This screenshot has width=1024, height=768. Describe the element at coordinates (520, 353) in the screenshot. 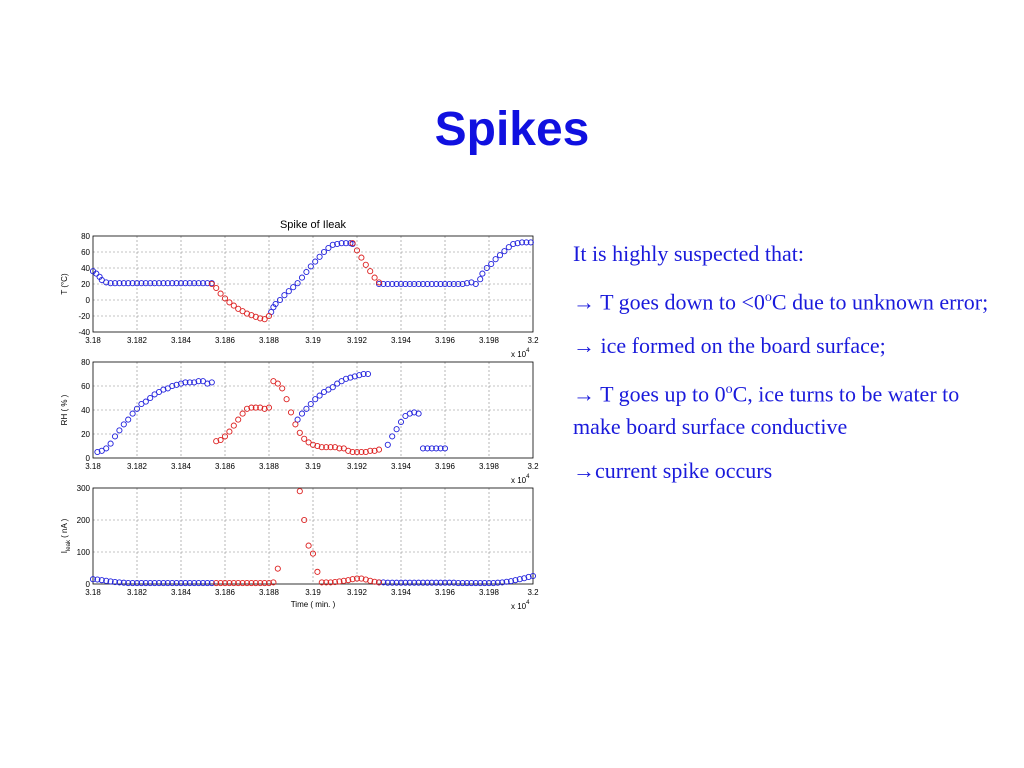

I see `x-exponent-label: x 104` at that location.